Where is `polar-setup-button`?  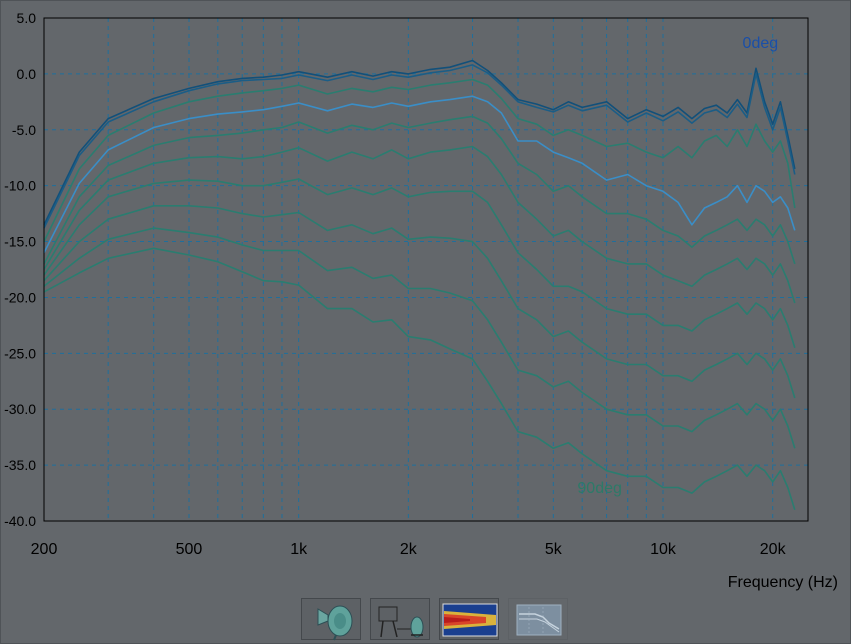 polar-setup-button is located at coordinates (400, 619).